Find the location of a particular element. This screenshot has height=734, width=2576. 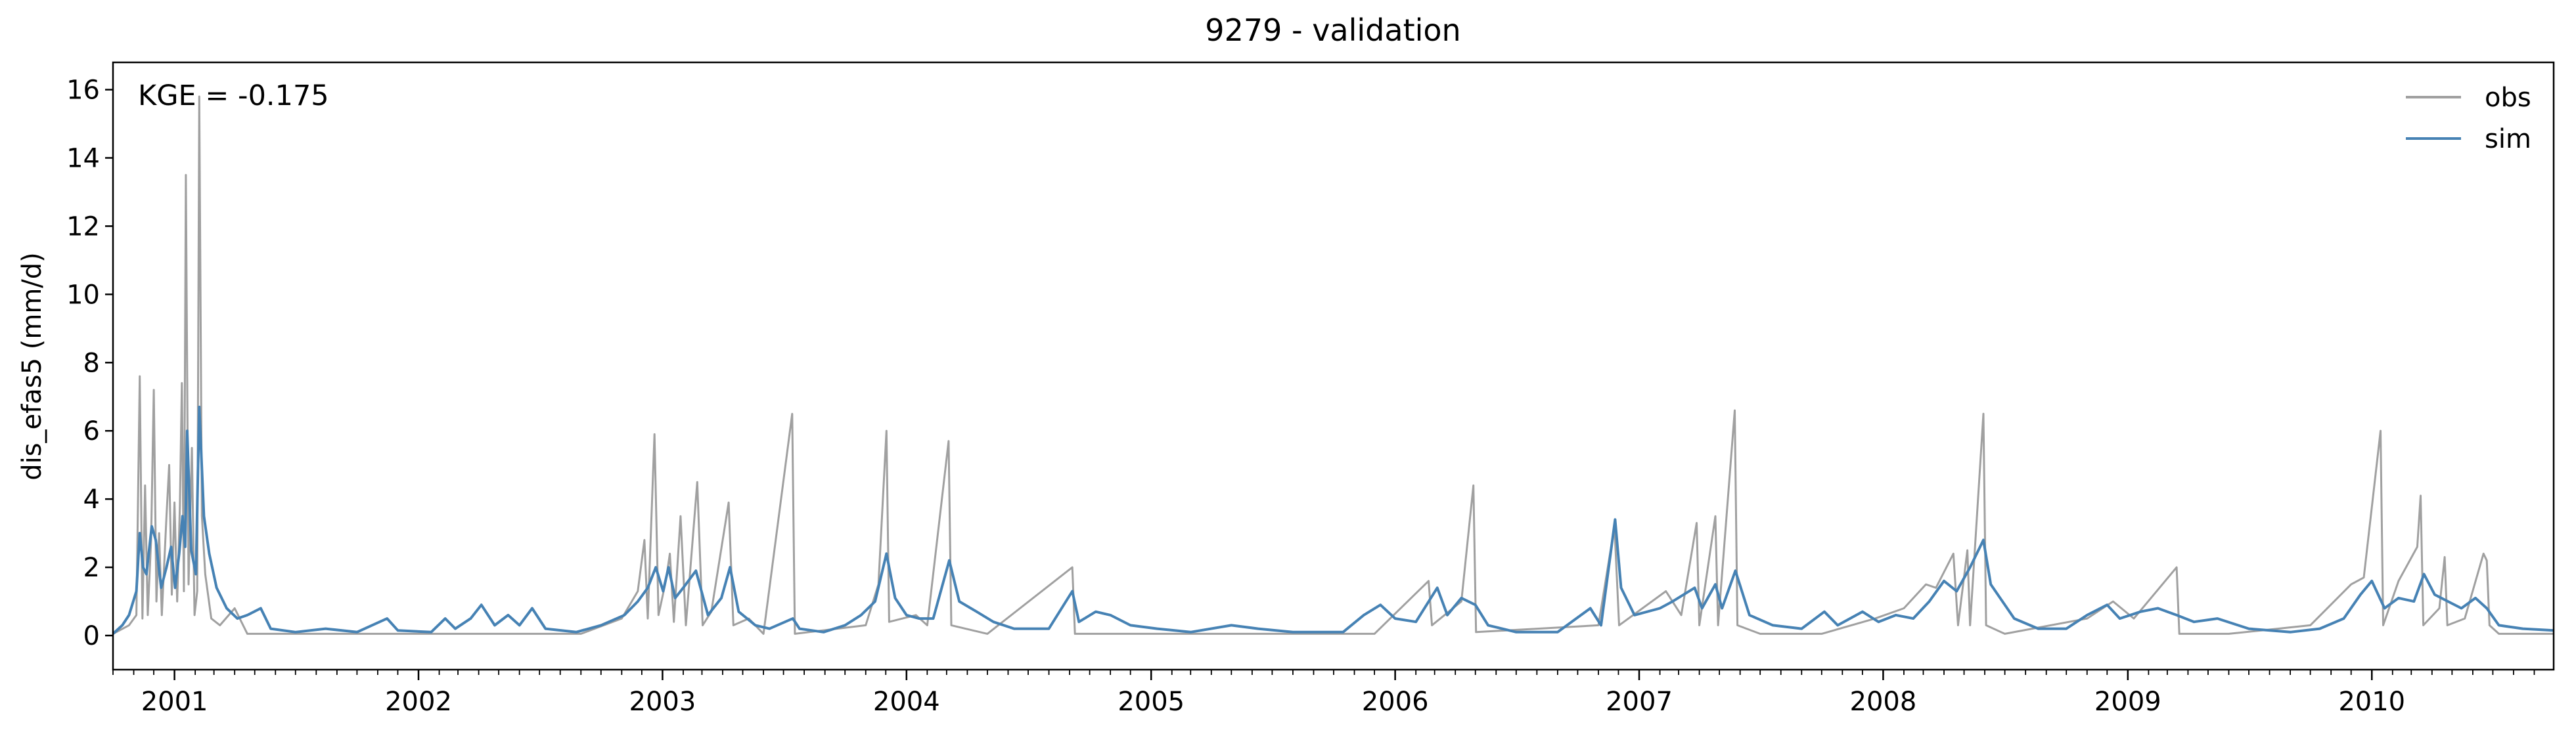

x-tick-label: 2003 is located at coordinates (662, 702).